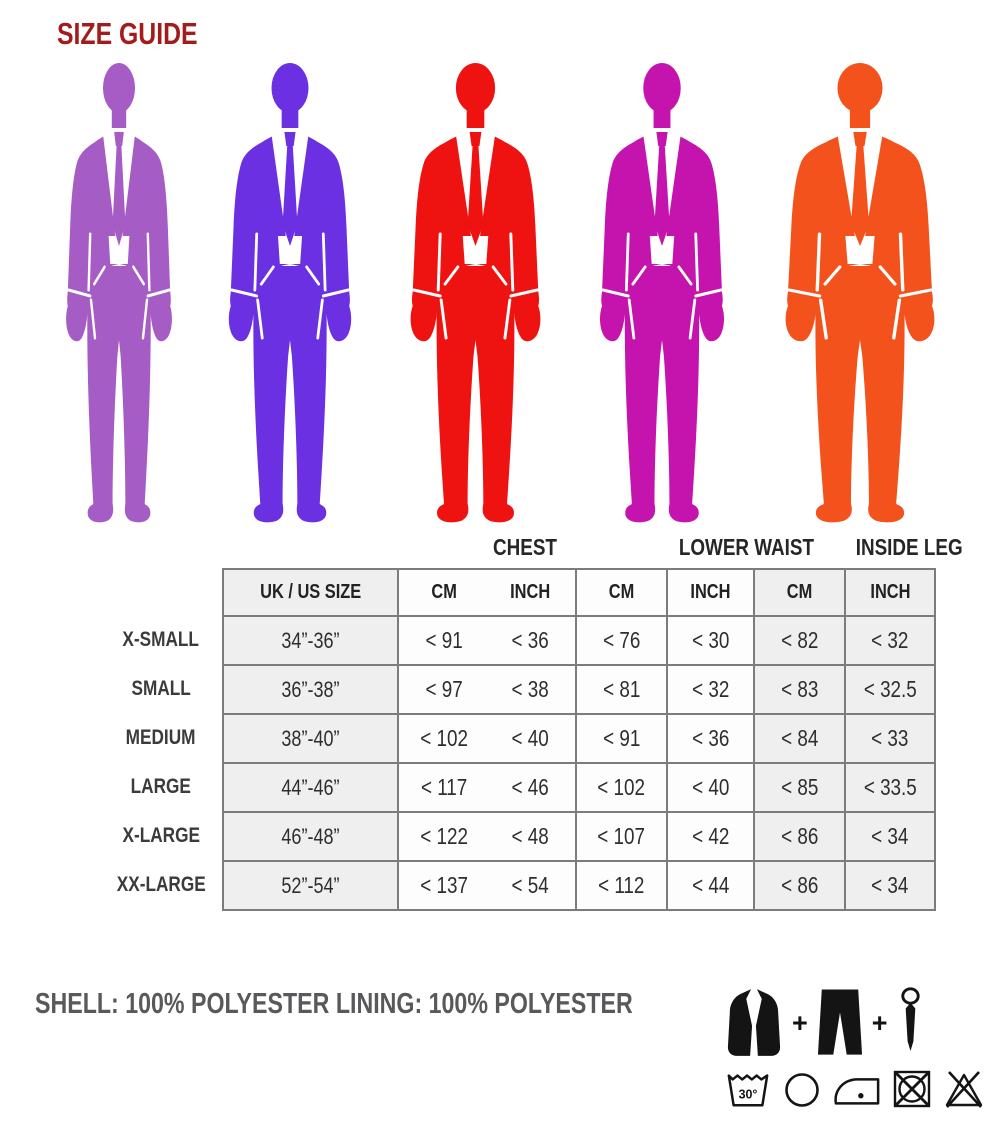  Describe the element at coordinates (161, 762) in the screenshot. I see `size-row-labels: X-SMALL SMALL MEDIUM LARGE X-LARGE XX-LARGE` at that location.